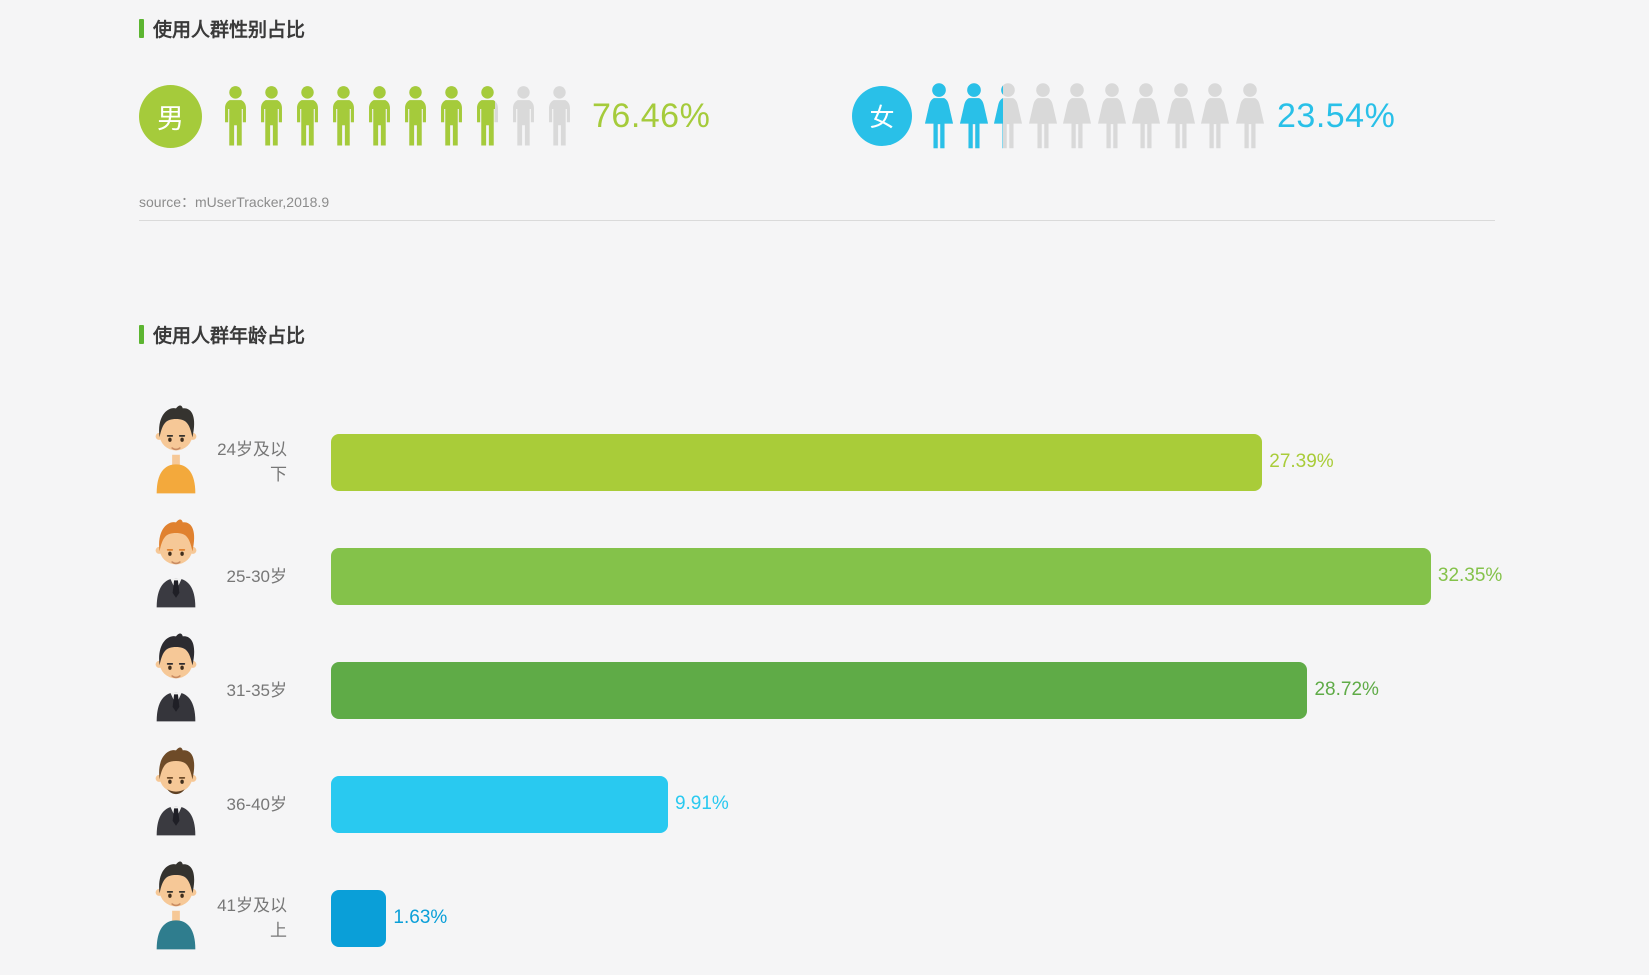 This screenshot has width=1649, height=975. Describe the element at coordinates (1470, 575) in the screenshot. I see `age-bar-value: 32.35%` at that location.